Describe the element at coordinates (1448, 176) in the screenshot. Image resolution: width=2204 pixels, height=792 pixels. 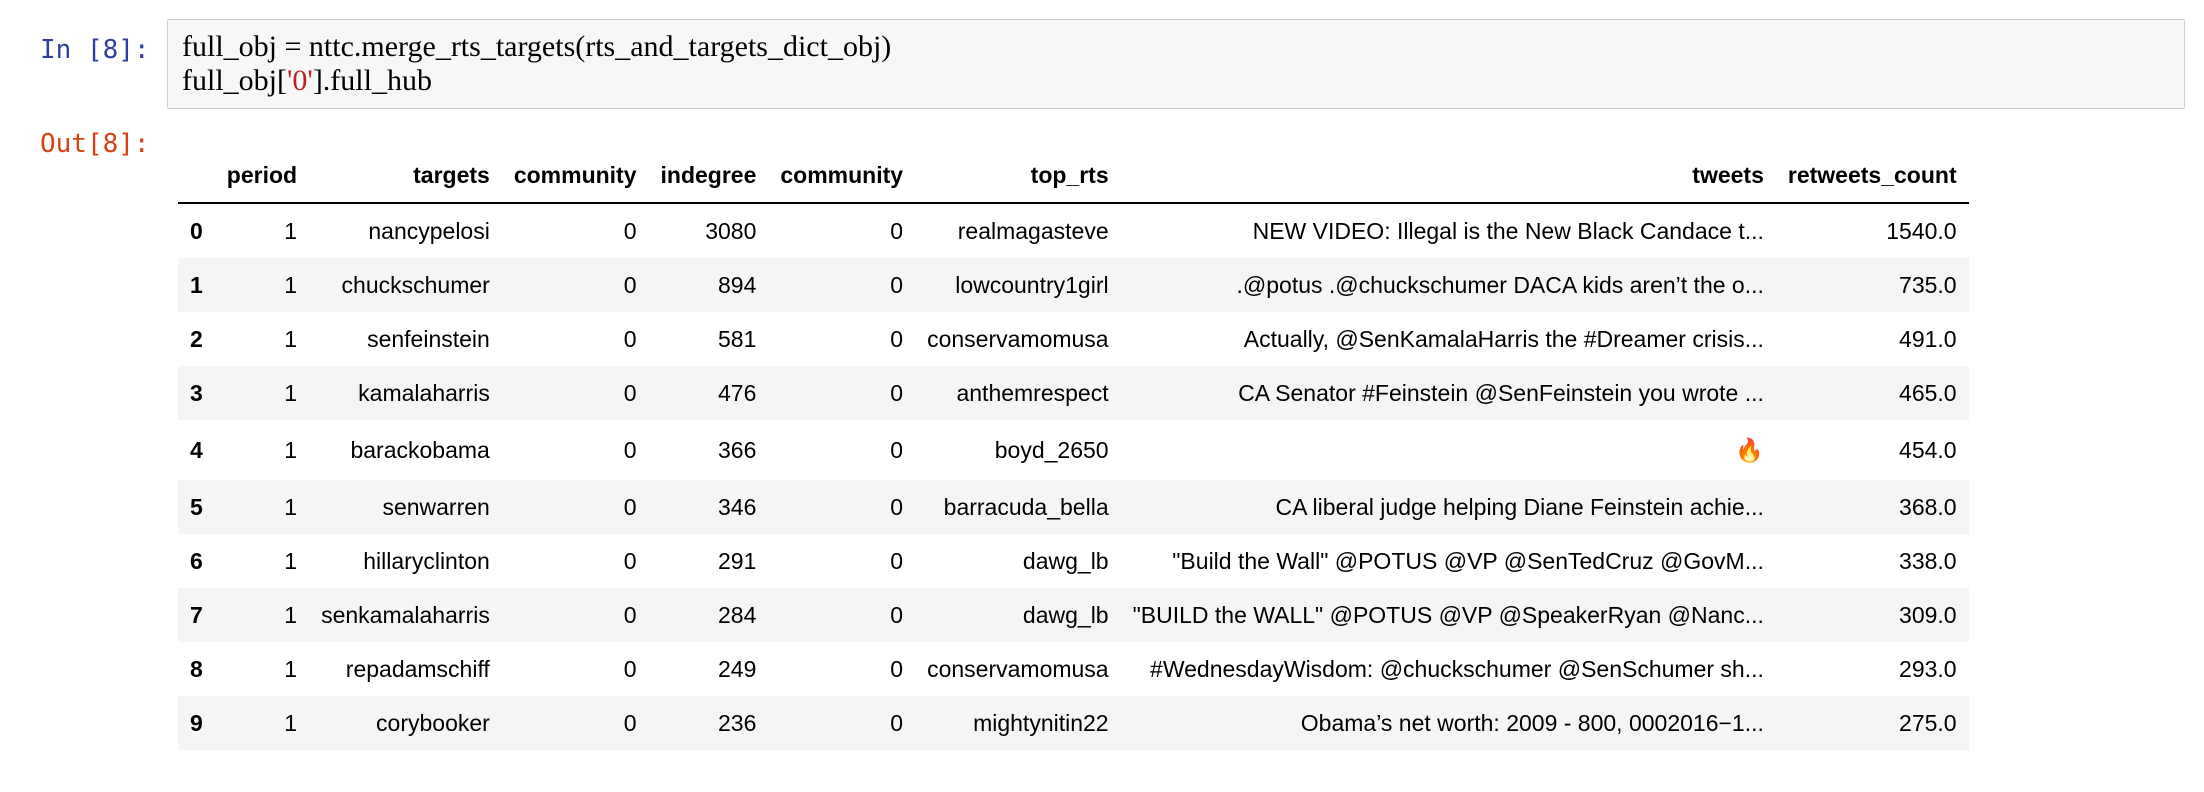
I see `header-tweets: tweets` at that location.